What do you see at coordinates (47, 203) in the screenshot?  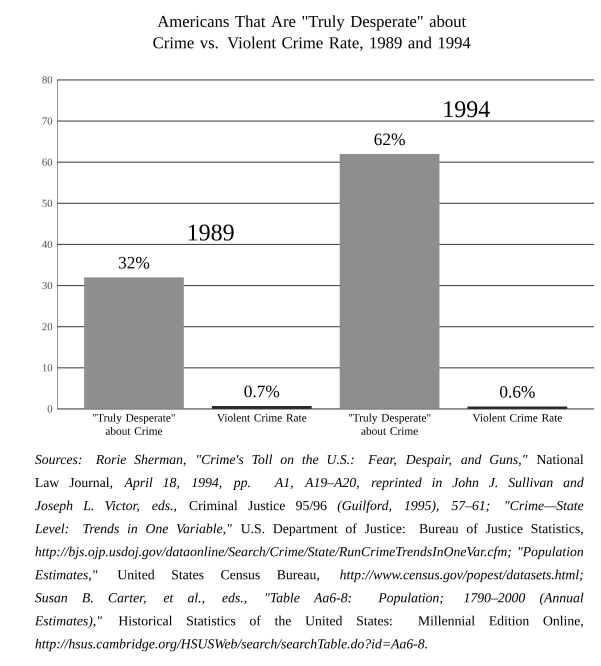 I see `y-tick-label: 50` at bounding box center [47, 203].